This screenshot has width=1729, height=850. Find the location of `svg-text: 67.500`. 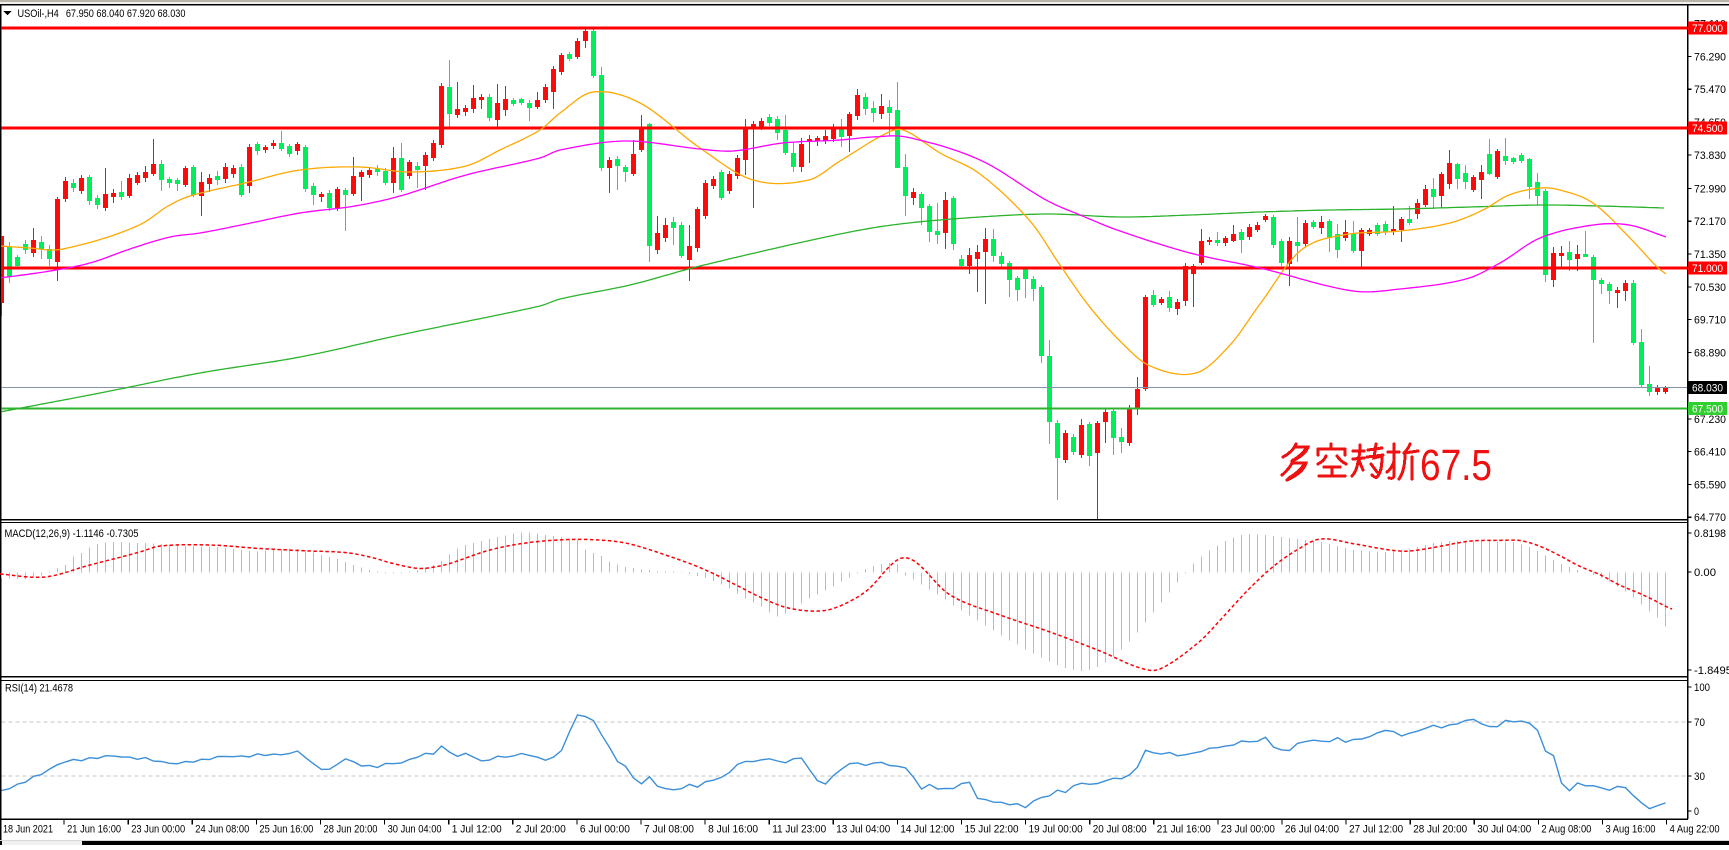

svg-text: 67.500 is located at coordinates (1707, 410).